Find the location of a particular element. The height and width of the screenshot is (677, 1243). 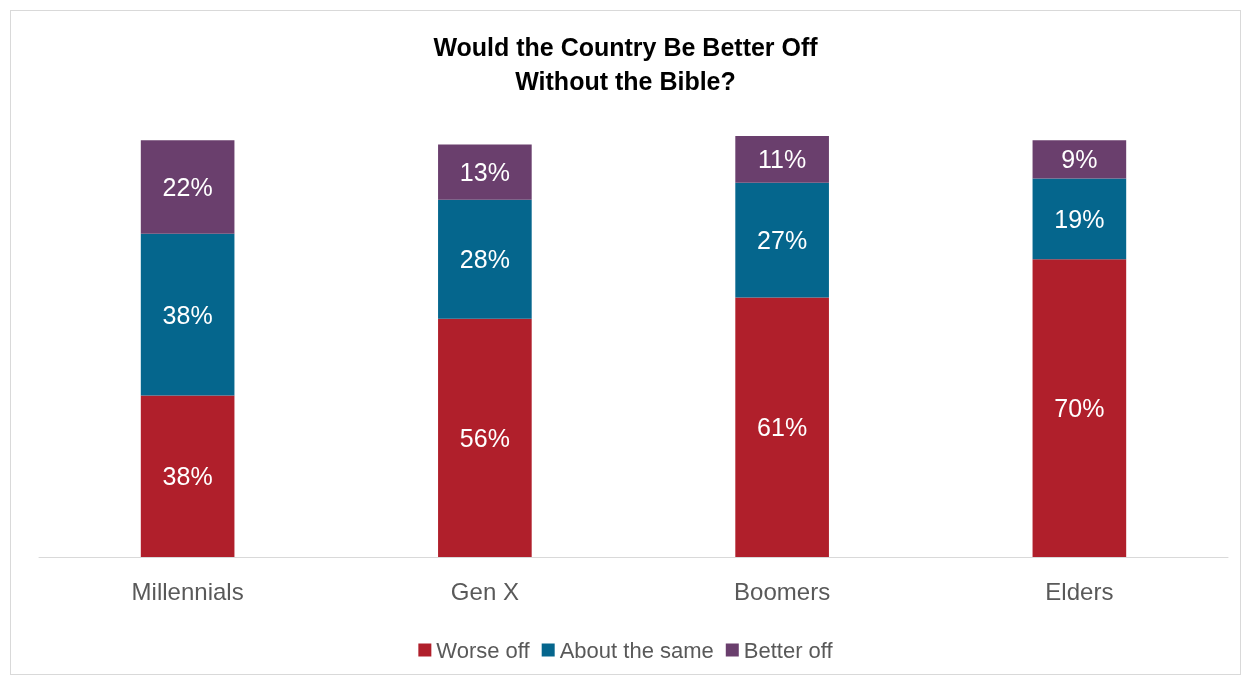

data-label: 11% is located at coordinates (782, 159).